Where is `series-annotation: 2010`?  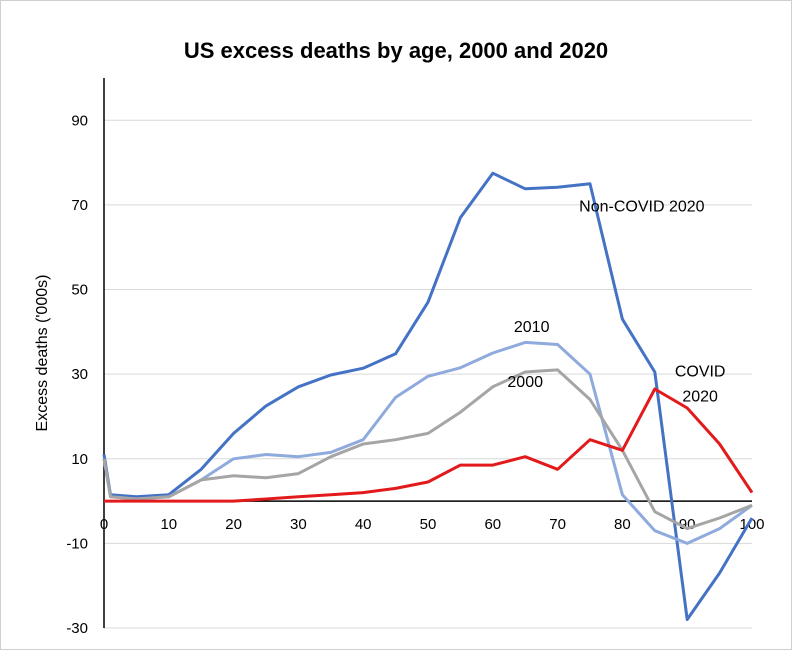
series-annotation: 2010 is located at coordinates (532, 327).